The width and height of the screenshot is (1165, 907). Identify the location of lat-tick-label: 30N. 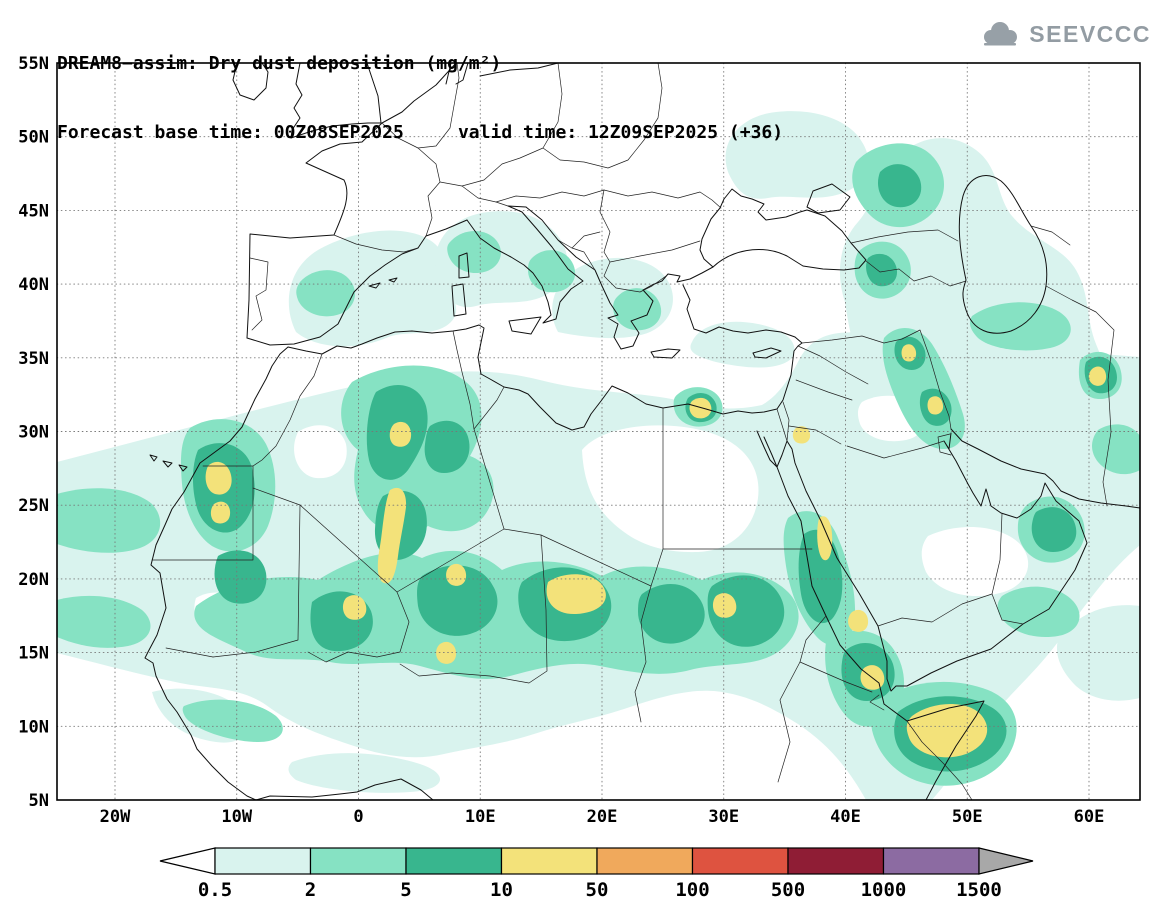
(33, 433).